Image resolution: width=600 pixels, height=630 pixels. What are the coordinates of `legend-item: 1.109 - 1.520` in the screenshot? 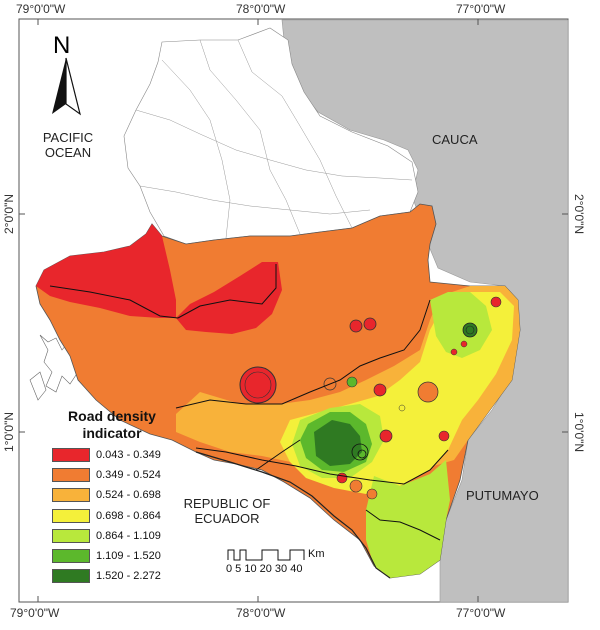 It's located at (112, 556).